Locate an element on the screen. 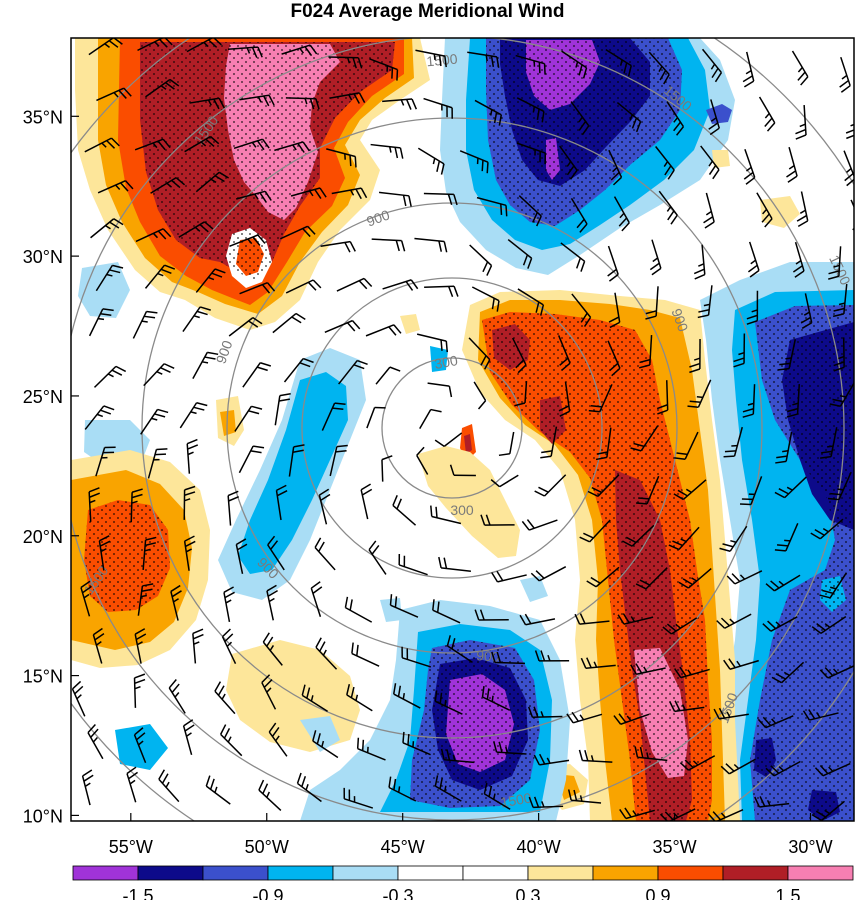 The height and width of the screenshot is (900, 855). range-ring is located at coordinates (452, 428).